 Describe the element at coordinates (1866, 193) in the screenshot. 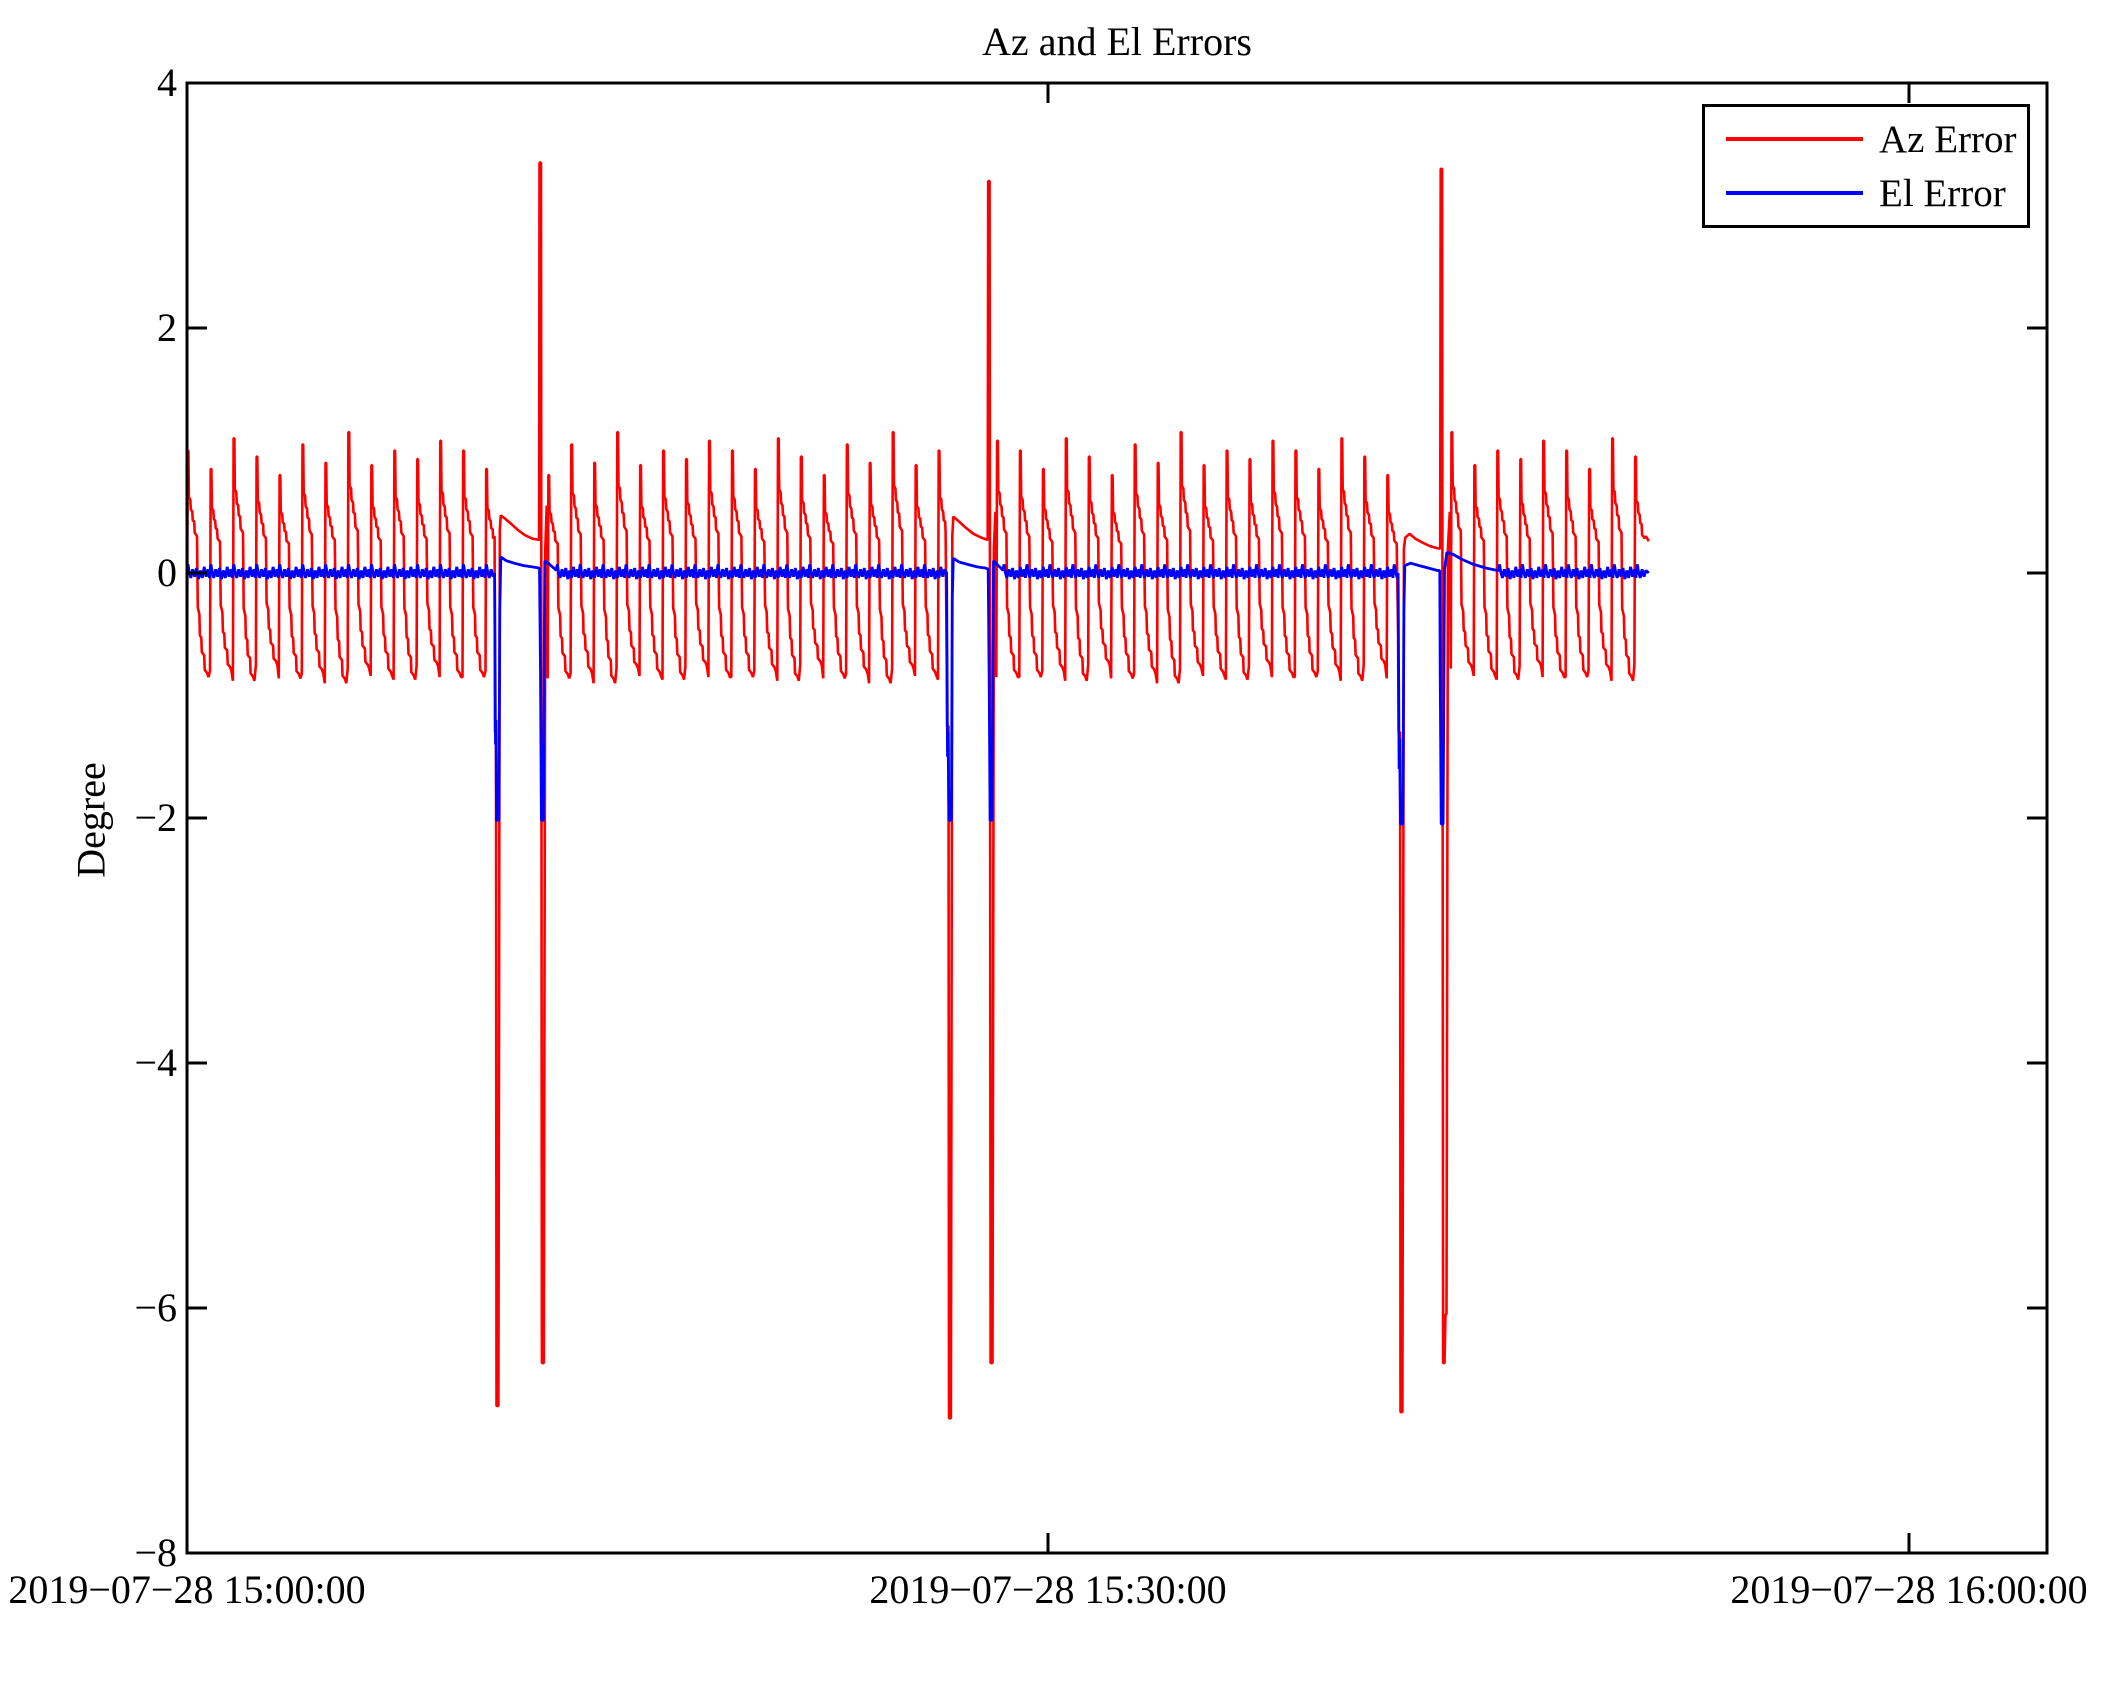

I see `legend-item-el: El Error` at that location.